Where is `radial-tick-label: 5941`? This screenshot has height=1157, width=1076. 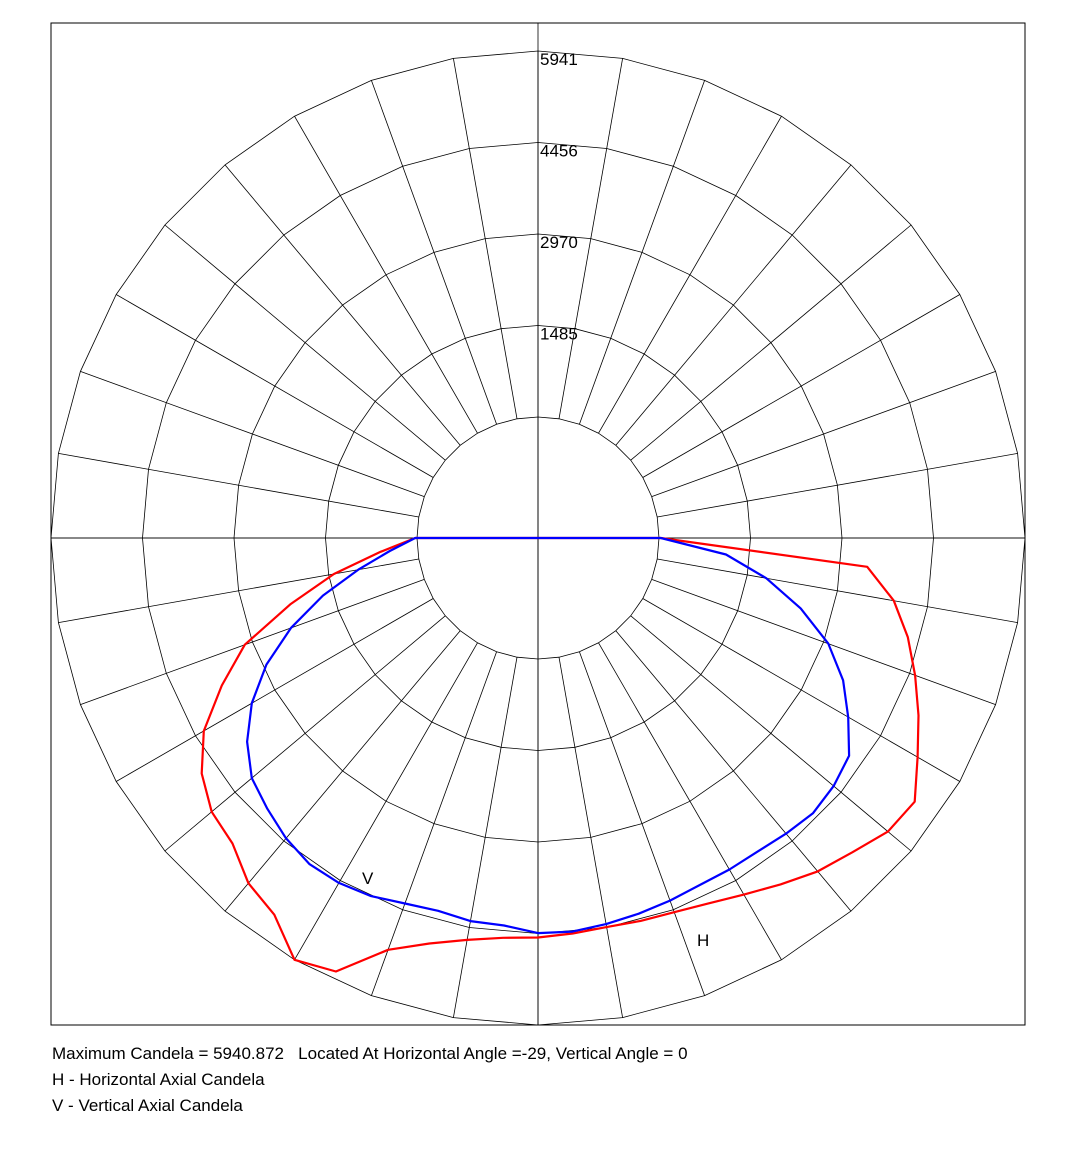 radial-tick-label: 5941 is located at coordinates (559, 59).